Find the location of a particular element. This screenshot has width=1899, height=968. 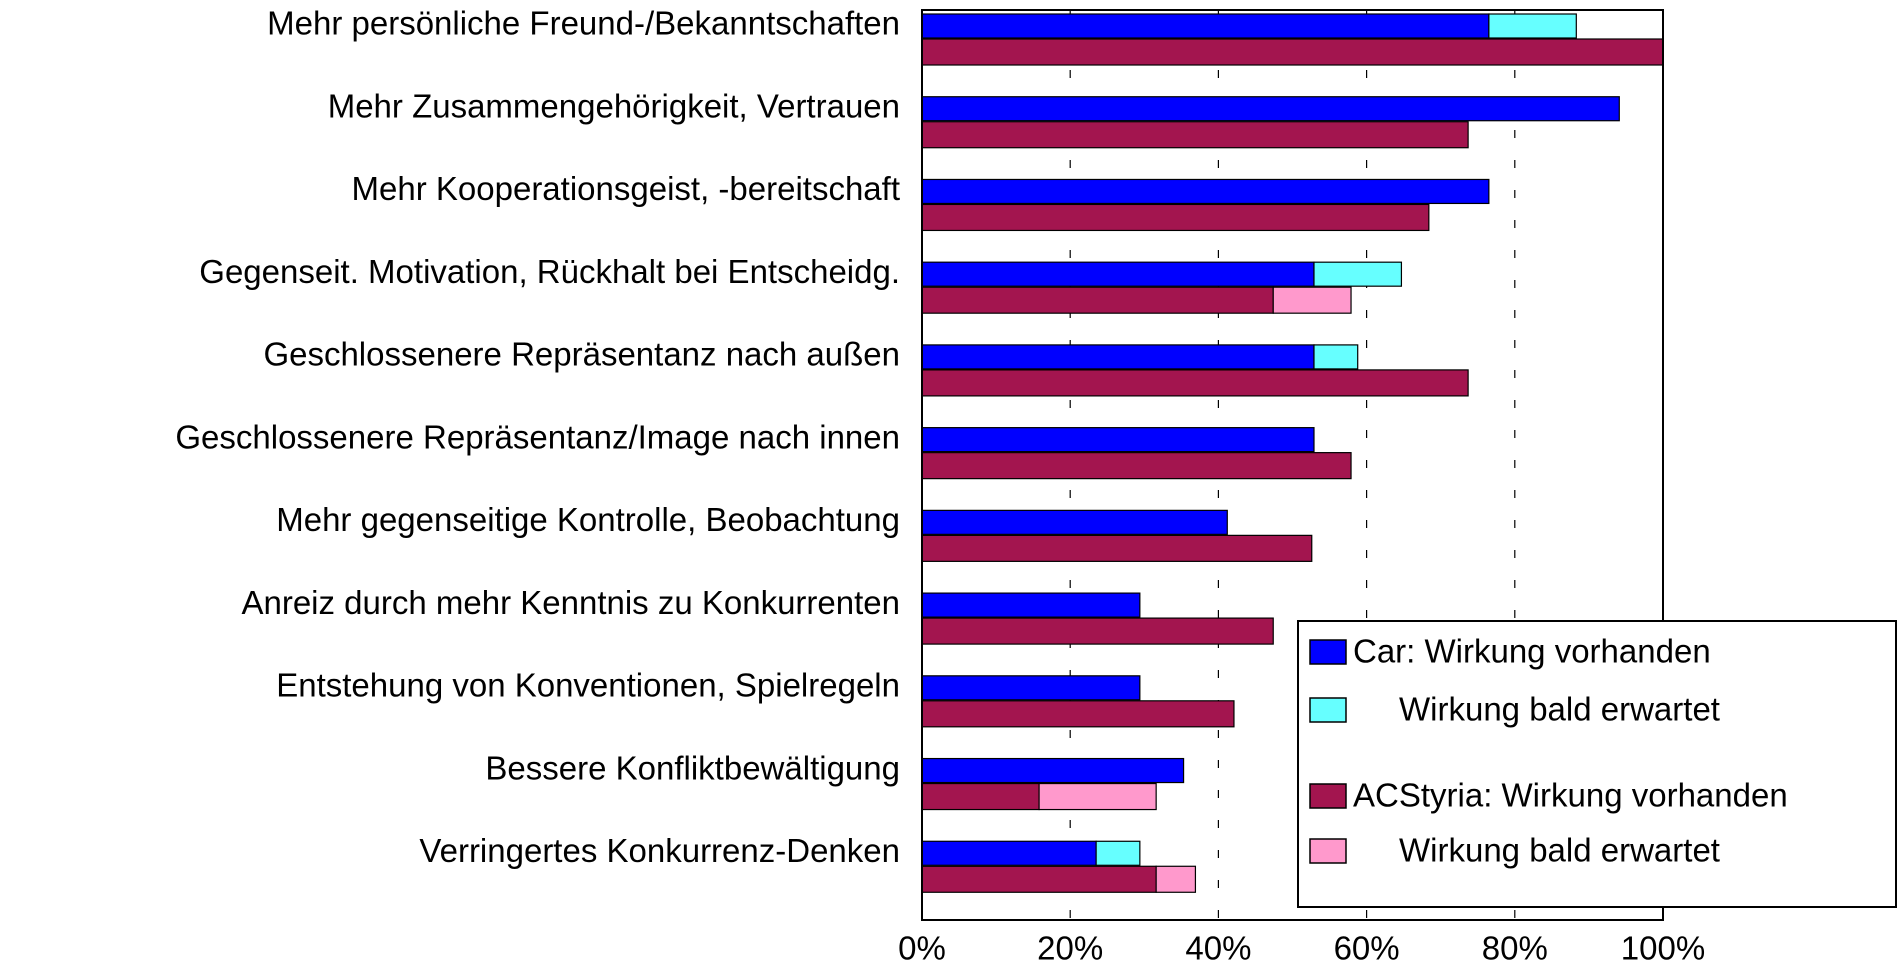

x-tick-label: 20% is located at coordinates (1070, 948).